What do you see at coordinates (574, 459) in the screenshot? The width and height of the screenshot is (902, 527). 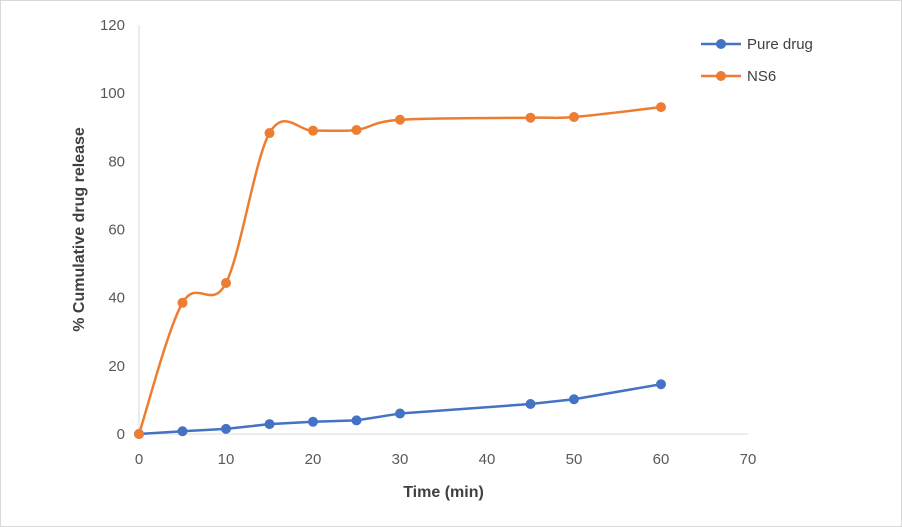 I see `x-tick-label: 50` at bounding box center [574, 459].